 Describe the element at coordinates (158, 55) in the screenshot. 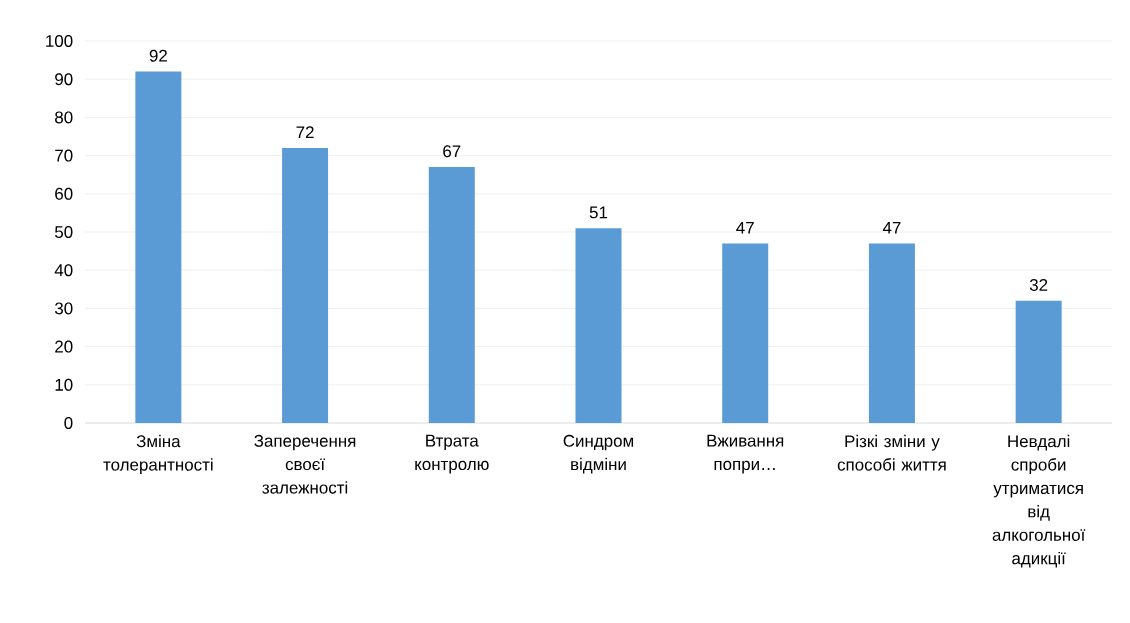

I see `data-label: 92` at that location.